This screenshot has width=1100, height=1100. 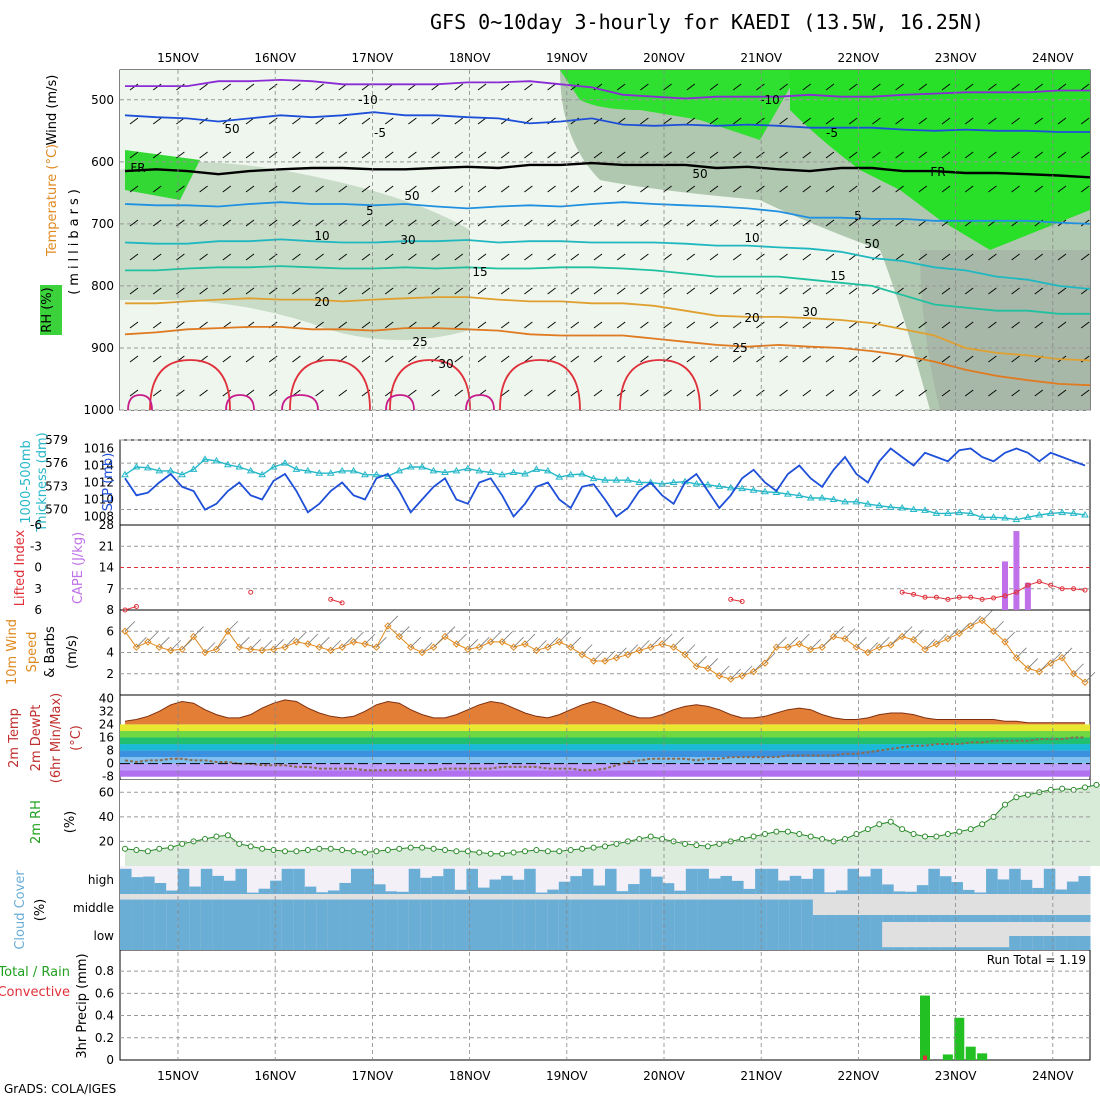 I want to click on ylabel-temp2m: (°C), so click(x=76, y=738).